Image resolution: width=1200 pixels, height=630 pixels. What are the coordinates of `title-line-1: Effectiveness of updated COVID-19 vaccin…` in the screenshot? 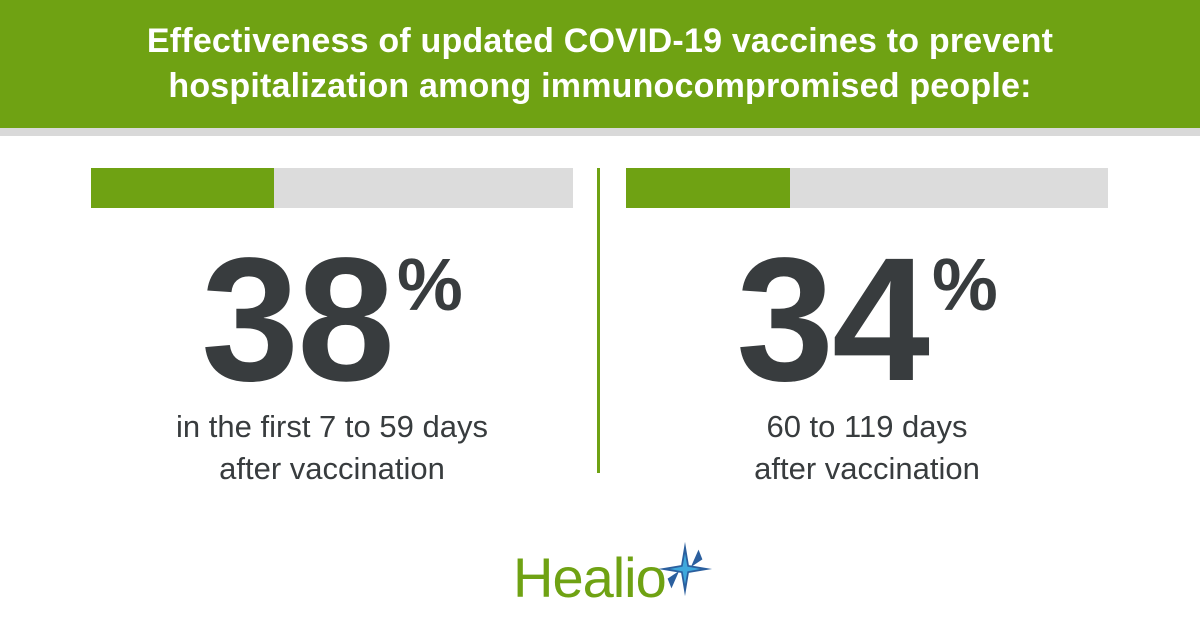 It's located at (600, 41).